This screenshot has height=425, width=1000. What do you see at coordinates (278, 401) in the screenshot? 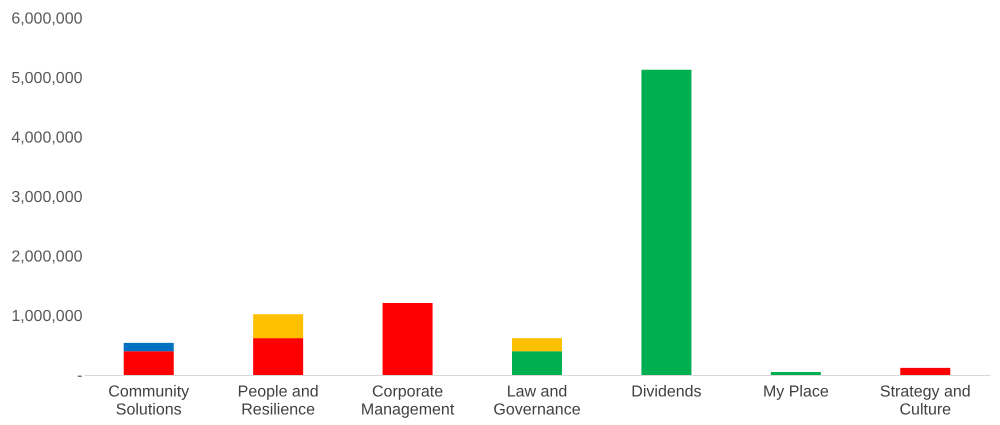
I see `x-tick-label: People and Resilience` at bounding box center [278, 401].